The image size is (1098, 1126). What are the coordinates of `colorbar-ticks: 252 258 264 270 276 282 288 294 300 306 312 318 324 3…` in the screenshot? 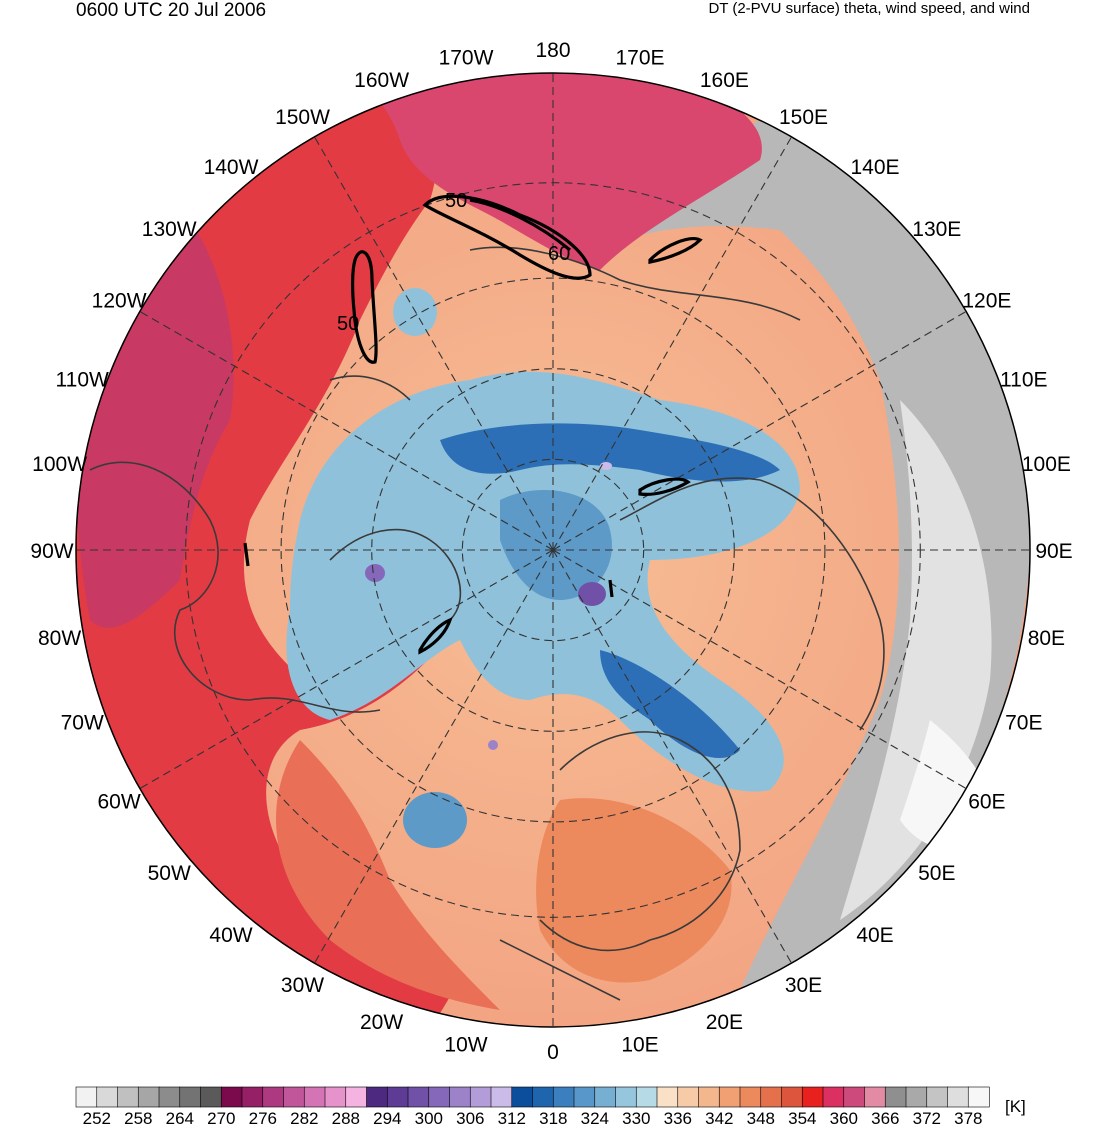 It's located at (533, 1117).